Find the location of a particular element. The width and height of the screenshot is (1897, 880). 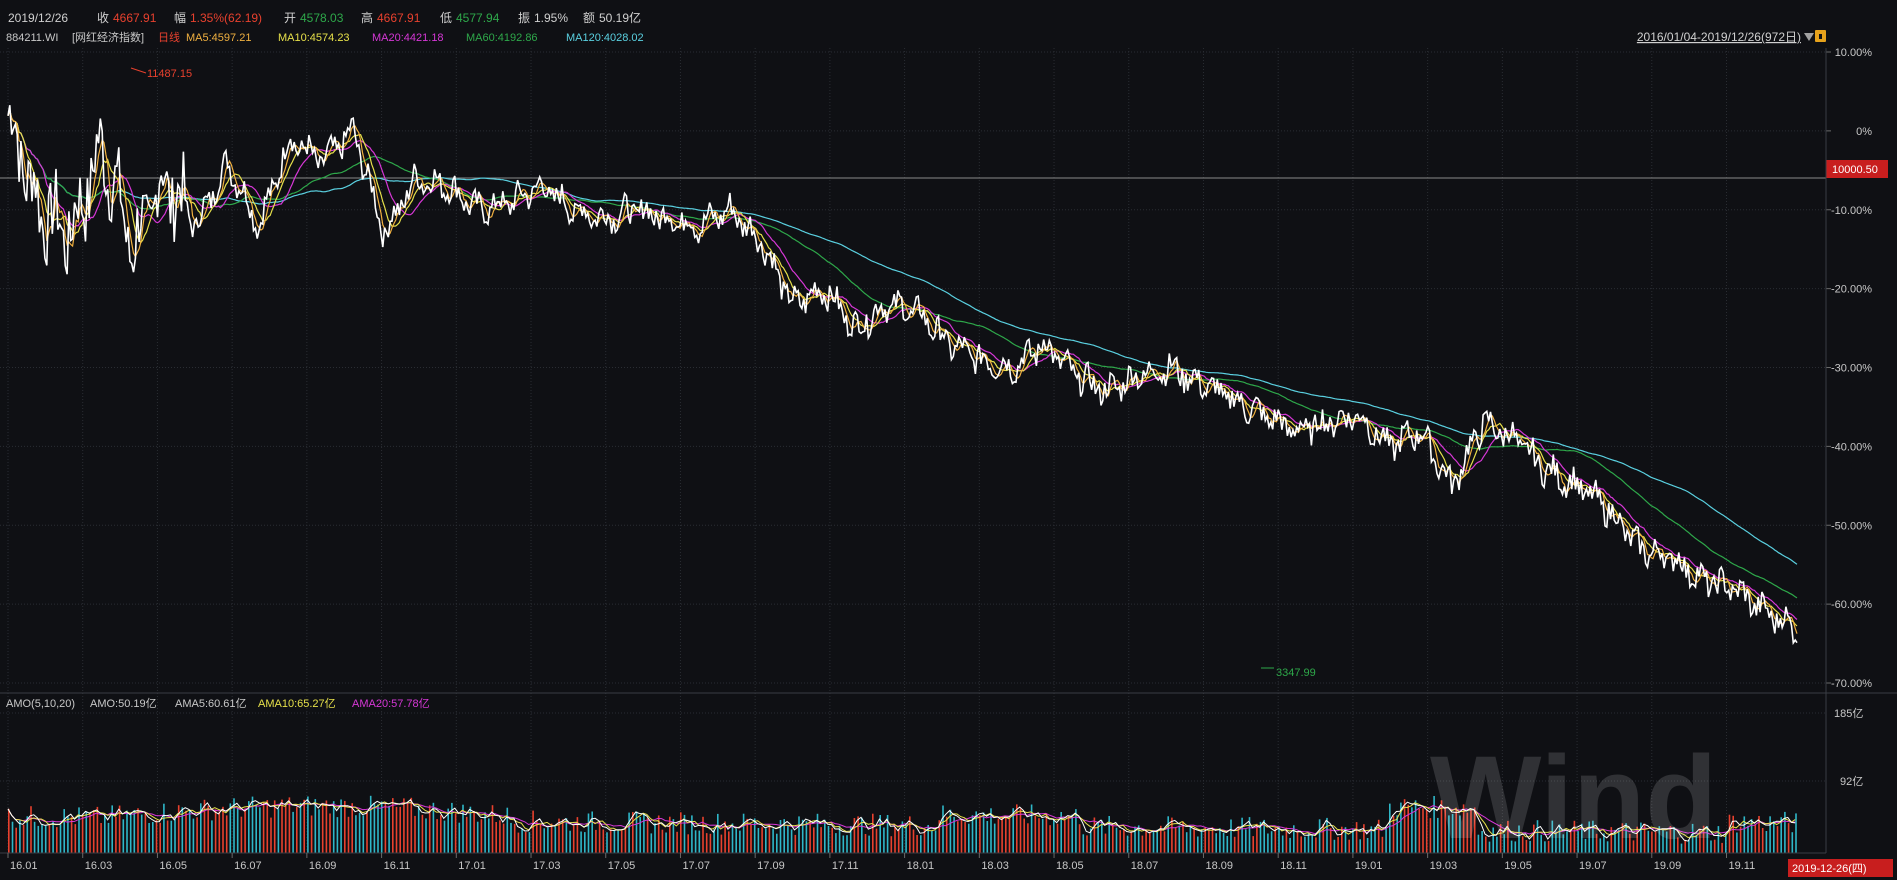

open-label: 开 is located at coordinates (290, 18).